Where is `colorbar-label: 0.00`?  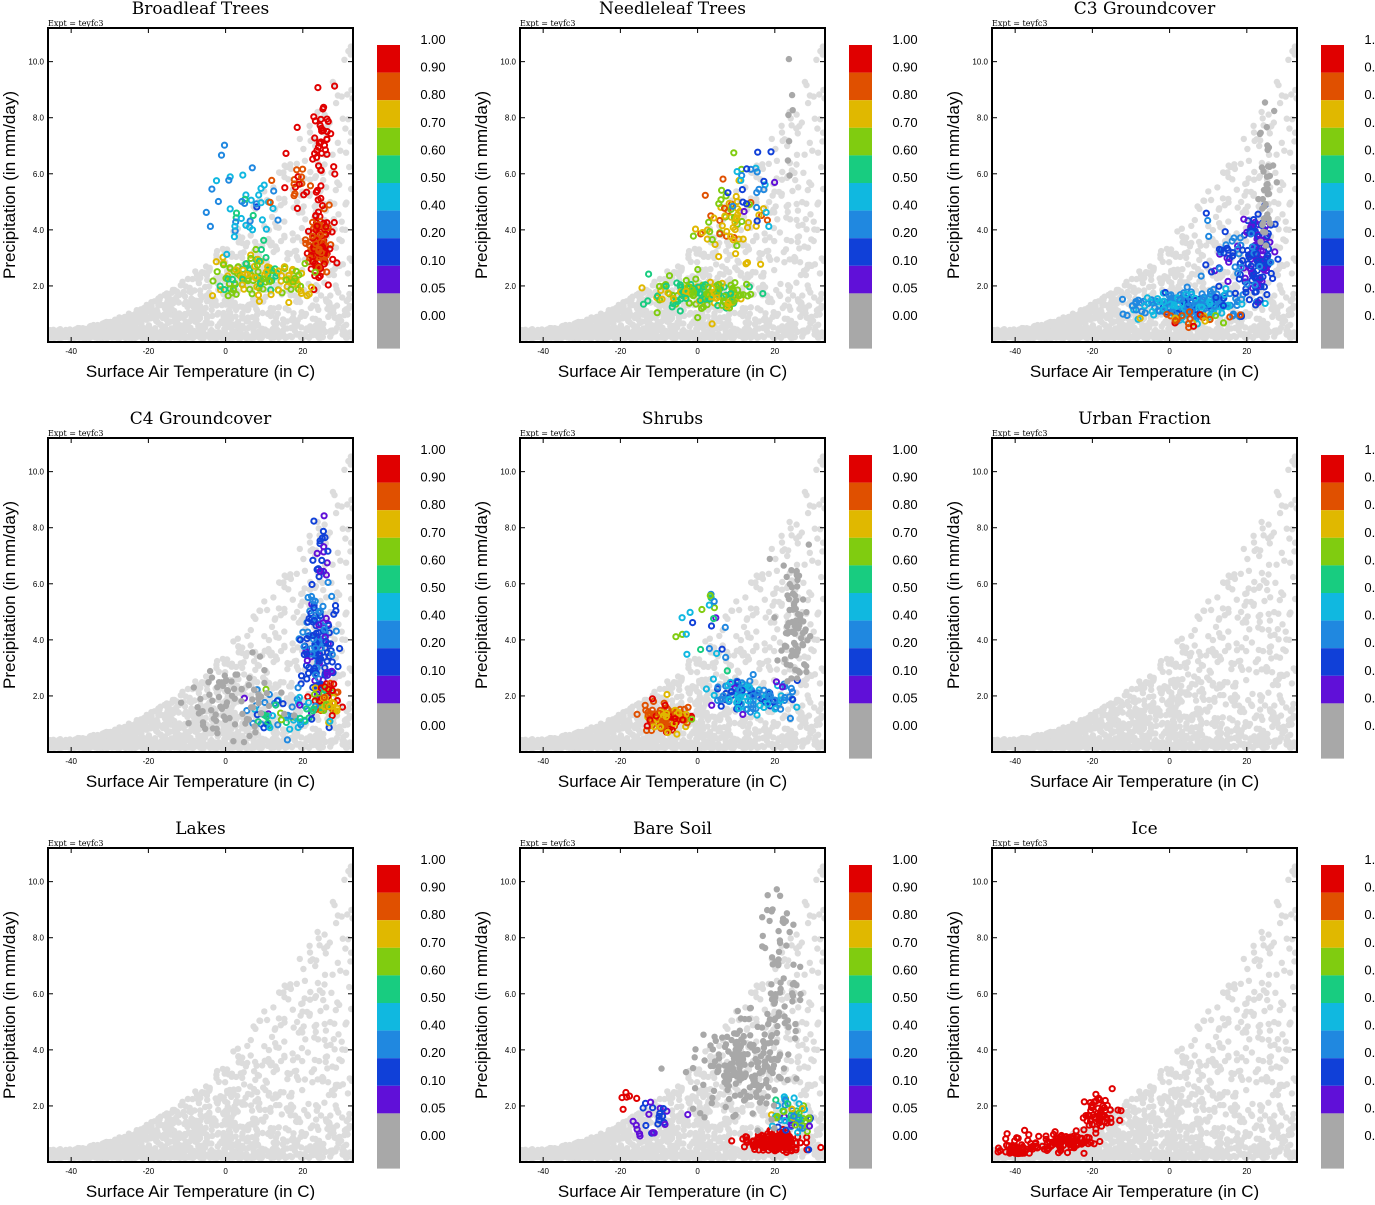
colorbar-label: 0.00 is located at coordinates (904, 315).